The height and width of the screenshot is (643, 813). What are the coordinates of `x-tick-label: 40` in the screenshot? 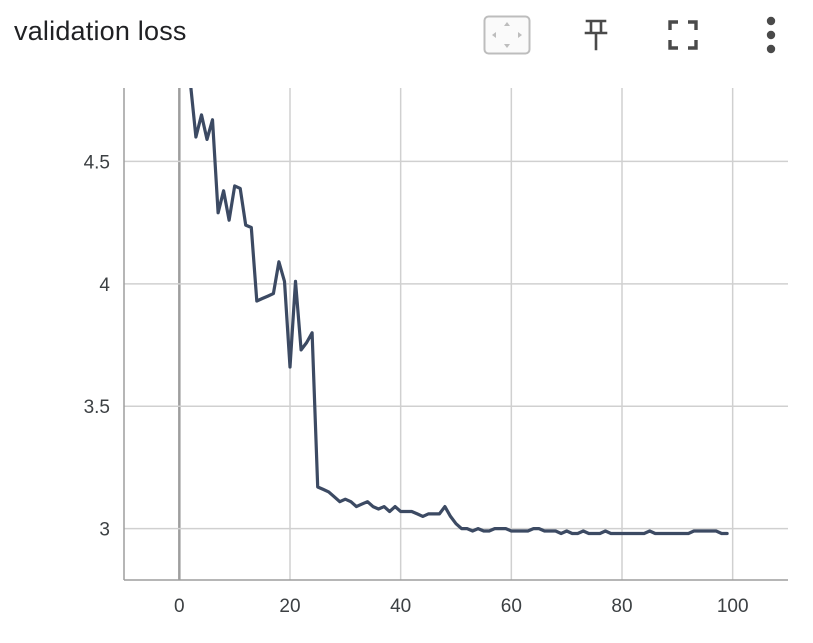 It's located at (400, 606).